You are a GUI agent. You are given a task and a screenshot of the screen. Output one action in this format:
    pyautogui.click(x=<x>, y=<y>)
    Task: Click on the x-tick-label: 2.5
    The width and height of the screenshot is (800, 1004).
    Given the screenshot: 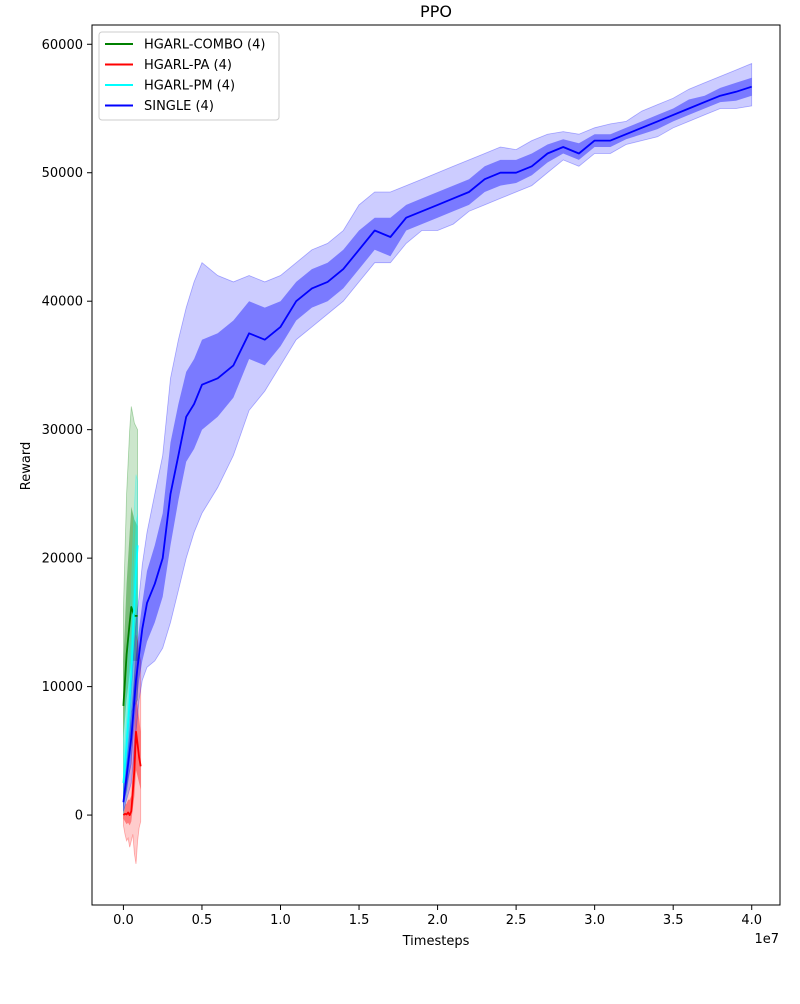 What is the action you would take?
    pyautogui.click(x=516, y=920)
    